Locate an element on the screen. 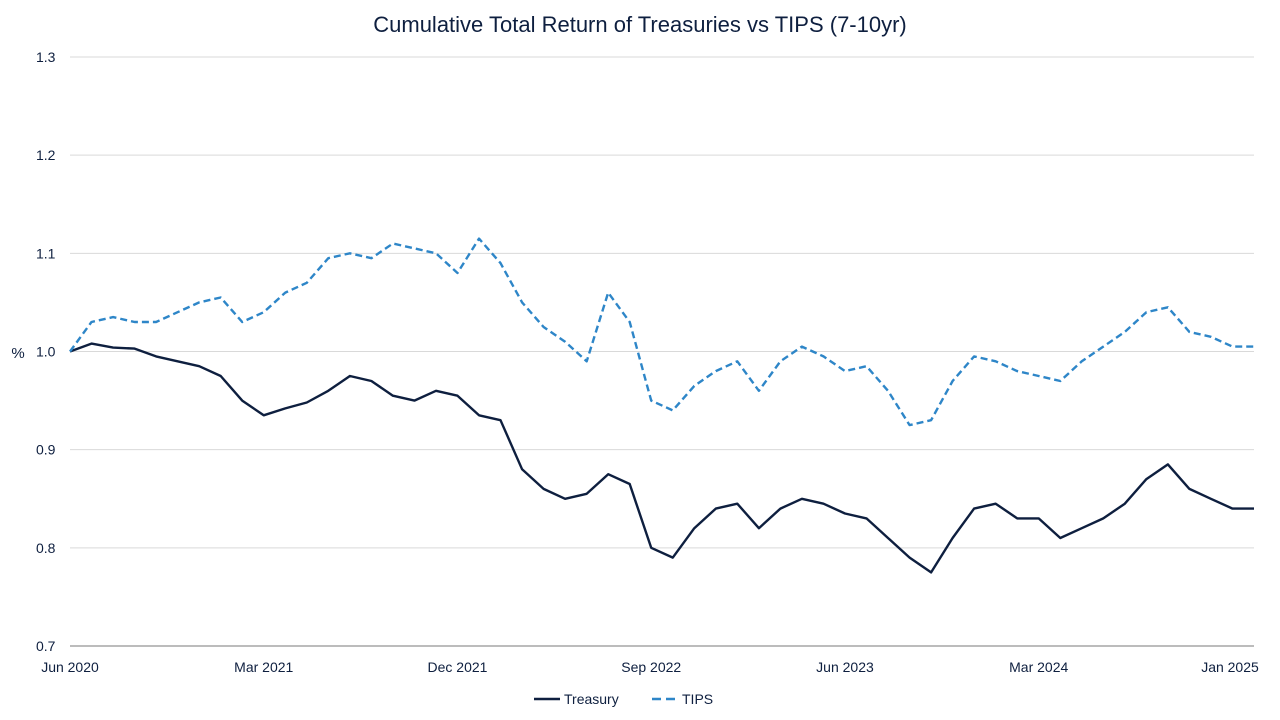  y-tick-labels: 0.7 0.8 0.9 1.0 1.1 1.2 1.3 is located at coordinates (46, 351).